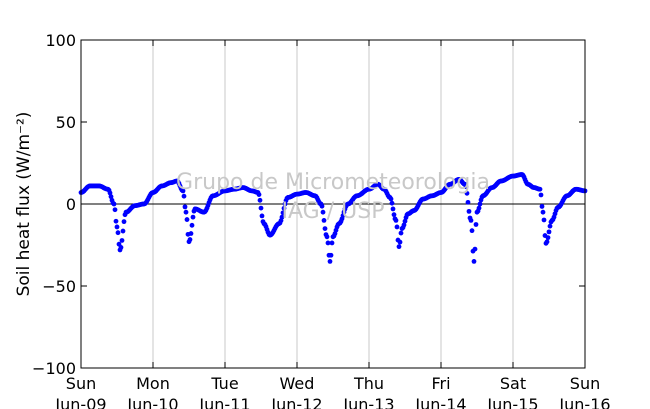 This screenshot has width=650, height=409. What do you see at coordinates (296, 402) in the screenshot?
I see `x-tick-date: Jun-12` at bounding box center [296, 402].